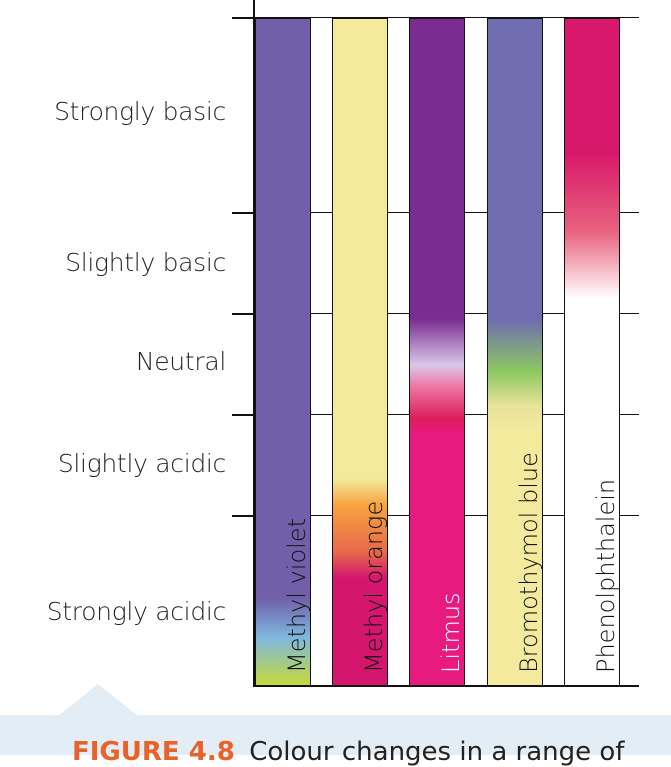 The image size is (671, 767). I want to click on strip-label-methyl-orange: Methyl orange, so click(374, 586).